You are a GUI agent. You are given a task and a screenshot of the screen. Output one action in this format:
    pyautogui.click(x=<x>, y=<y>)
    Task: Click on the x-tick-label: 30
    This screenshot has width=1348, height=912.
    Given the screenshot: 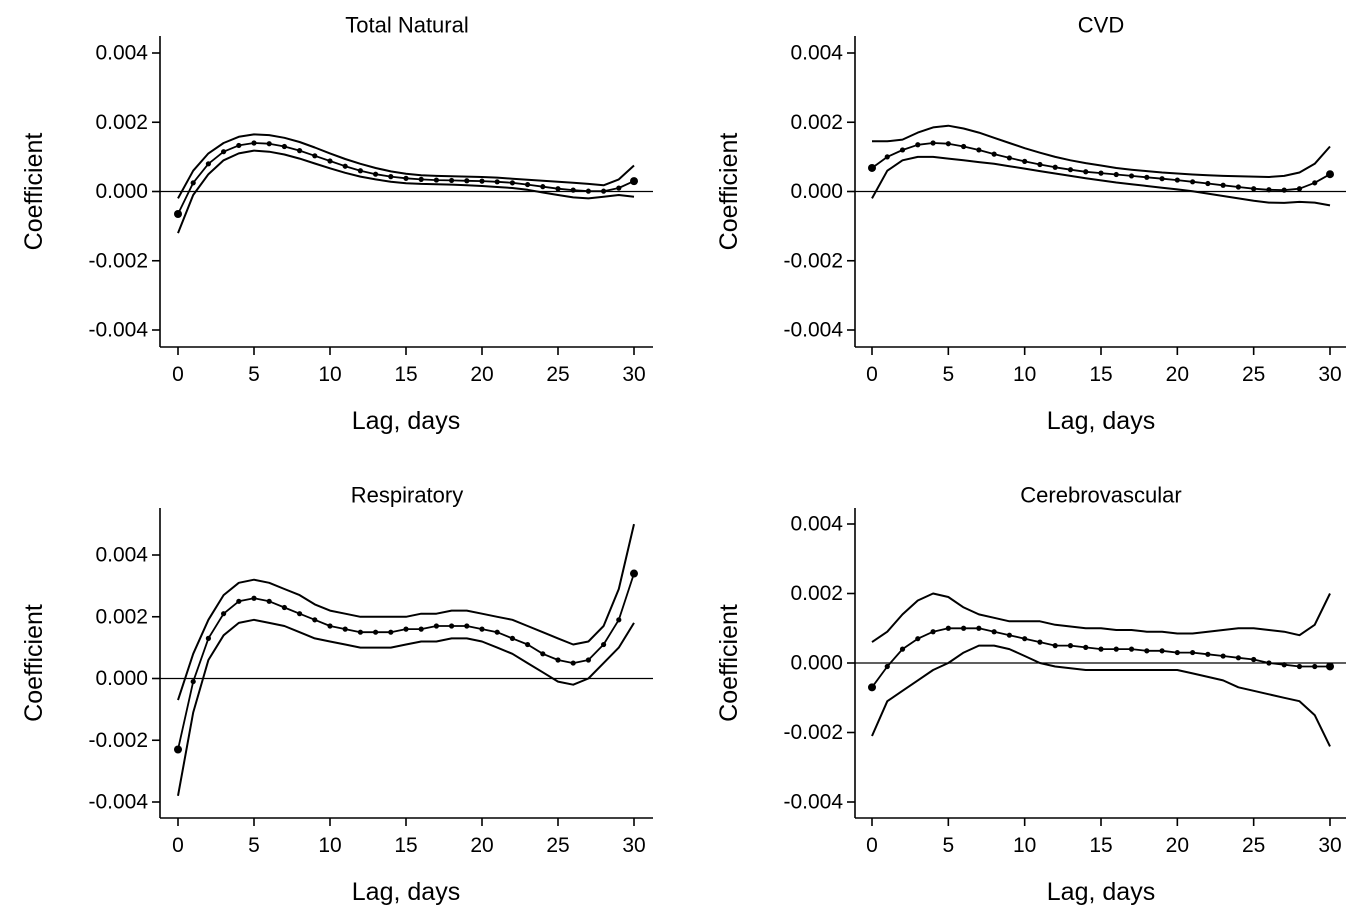 What is the action you would take?
    pyautogui.click(x=1329, y=374)
    